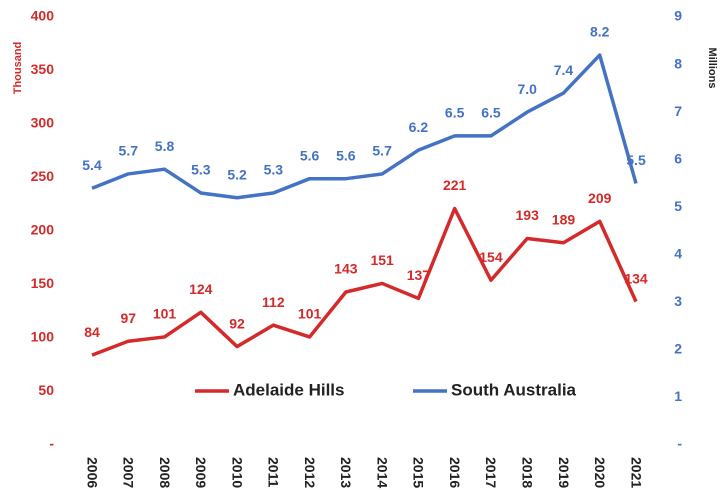 The image size is (727, 490). What do you see at coordinates (92, 332) in the screenshot?
I see `data-label: 84` at bounding box center [92, 332].